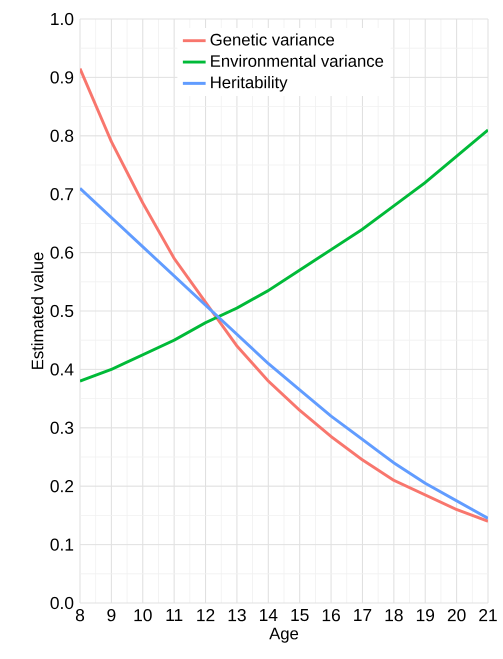 The width and height of the screenshot is (503, 659). What do you see at coordinates (394, 615) in the screenshot?
I see `x-tick-label: 18` at bounding box center [394, 615].